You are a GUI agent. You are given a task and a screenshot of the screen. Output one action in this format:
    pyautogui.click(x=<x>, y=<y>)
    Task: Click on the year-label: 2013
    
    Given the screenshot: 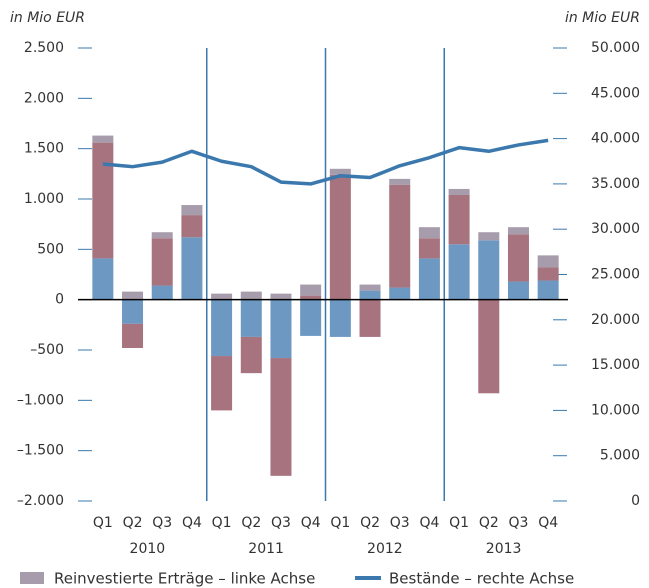 What is the action you would take?
    pyautogui.click(x=504, y=549)
    